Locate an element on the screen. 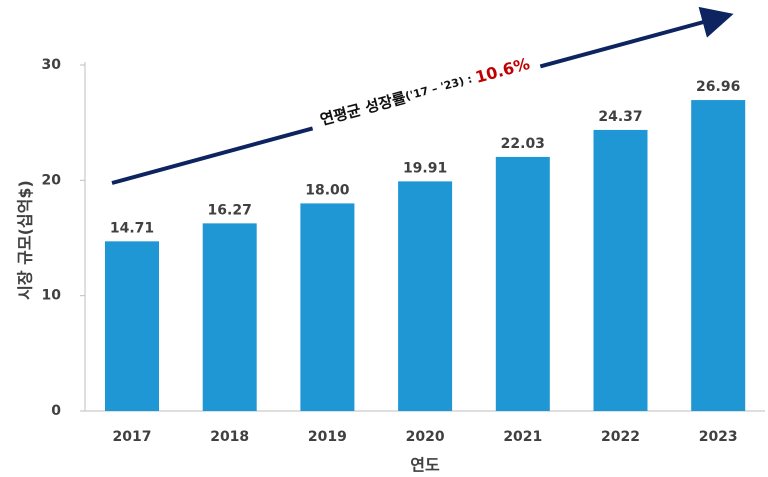 The width and height of the screenshot is (768, 477). x-tick-label: 2020 is located at coordinates (425, 437).